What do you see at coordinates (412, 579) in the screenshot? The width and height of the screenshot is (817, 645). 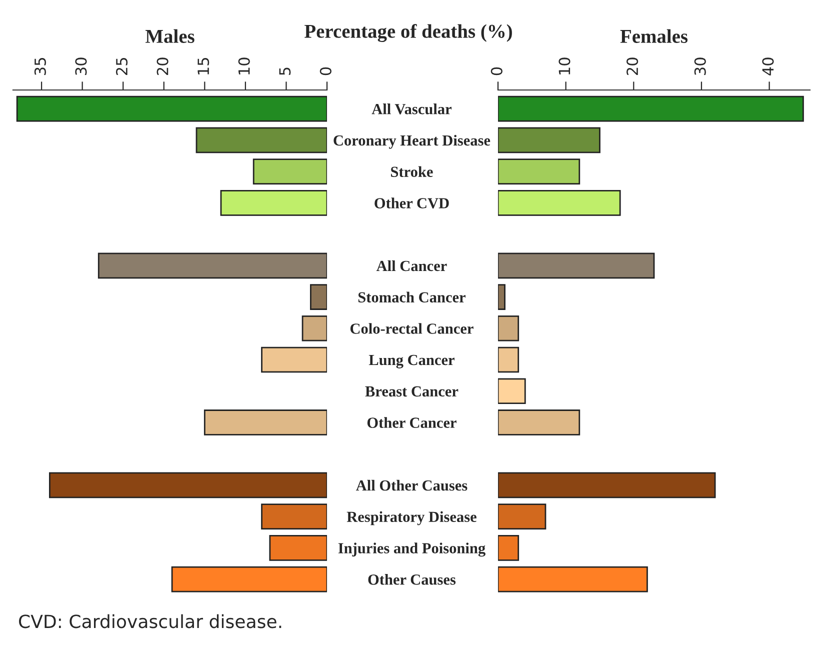 I see `y-tick-label: Other Causes` at bounding box center [412, 579].